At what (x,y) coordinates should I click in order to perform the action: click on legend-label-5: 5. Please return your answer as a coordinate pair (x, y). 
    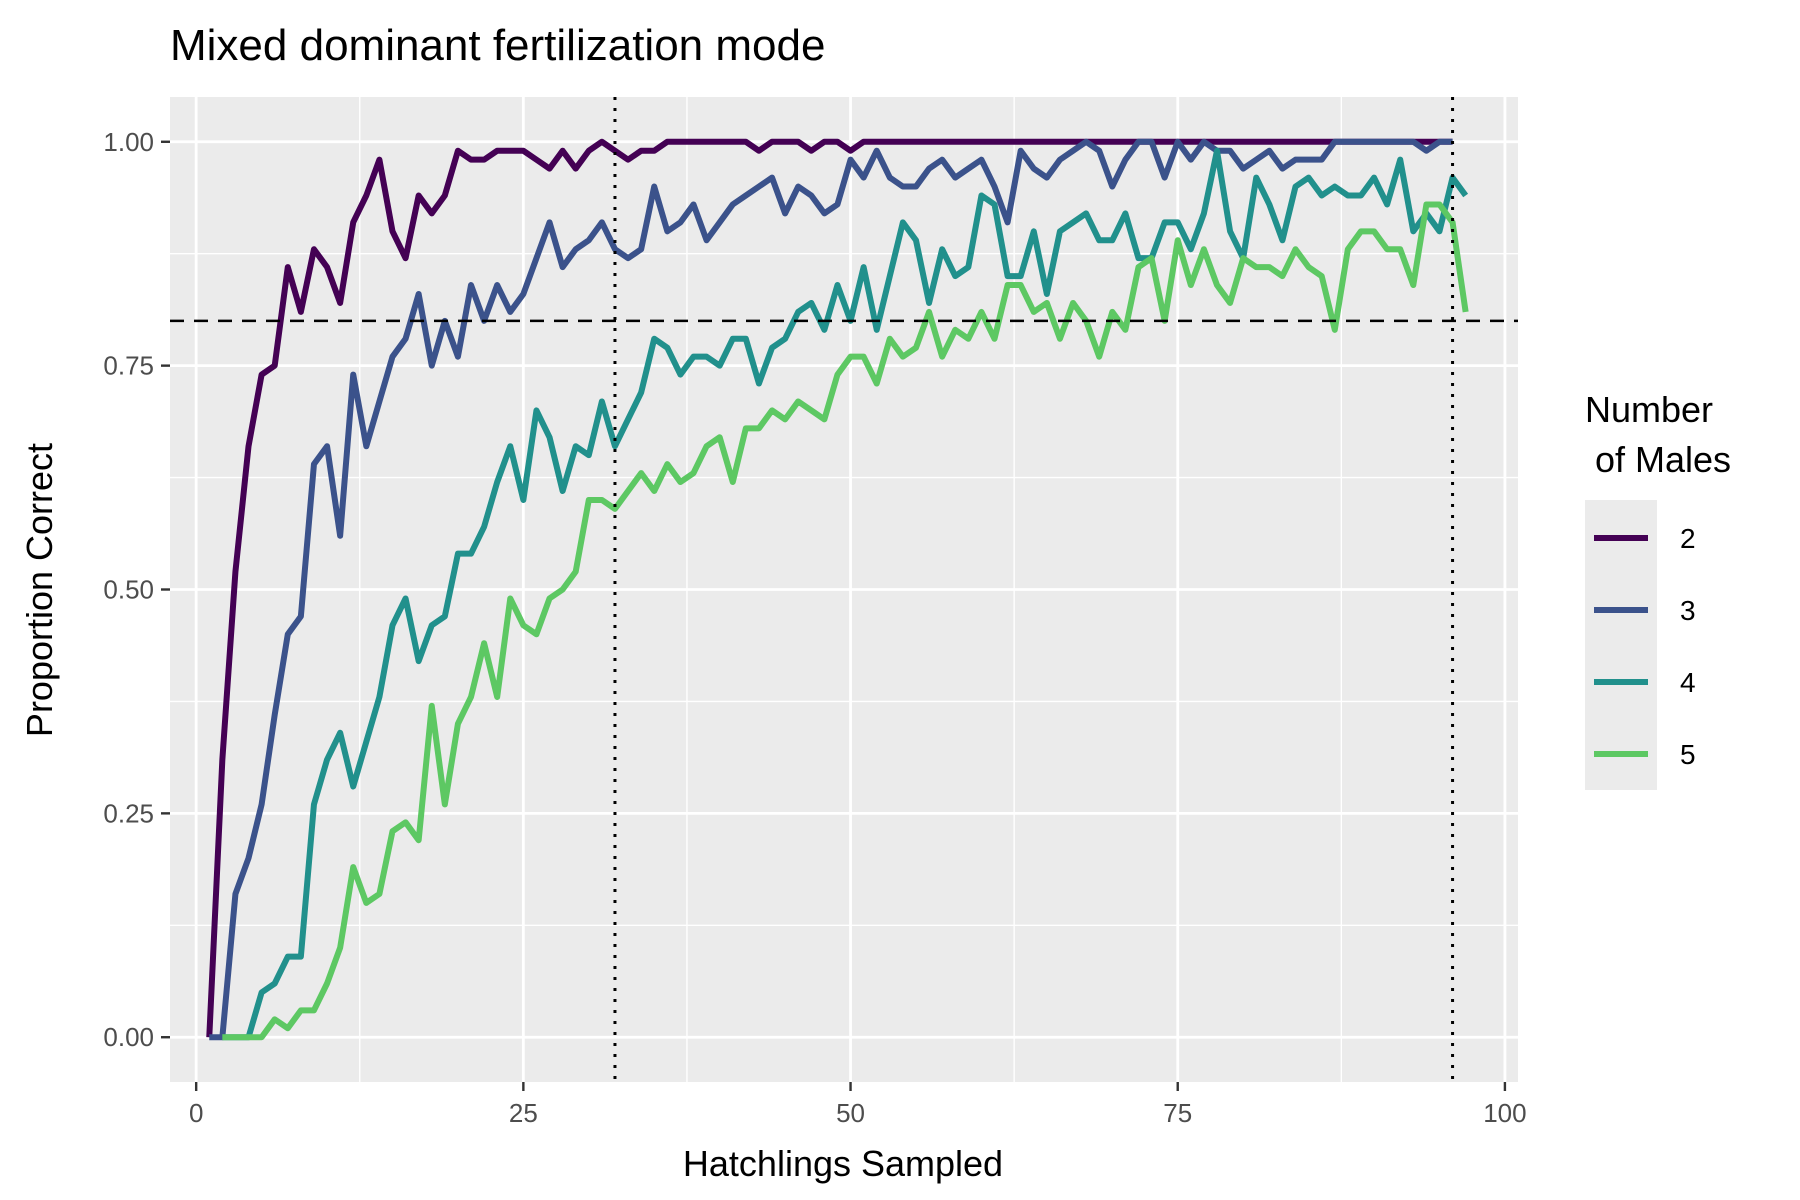
    Looking at the image, I should click on (1688, 754).